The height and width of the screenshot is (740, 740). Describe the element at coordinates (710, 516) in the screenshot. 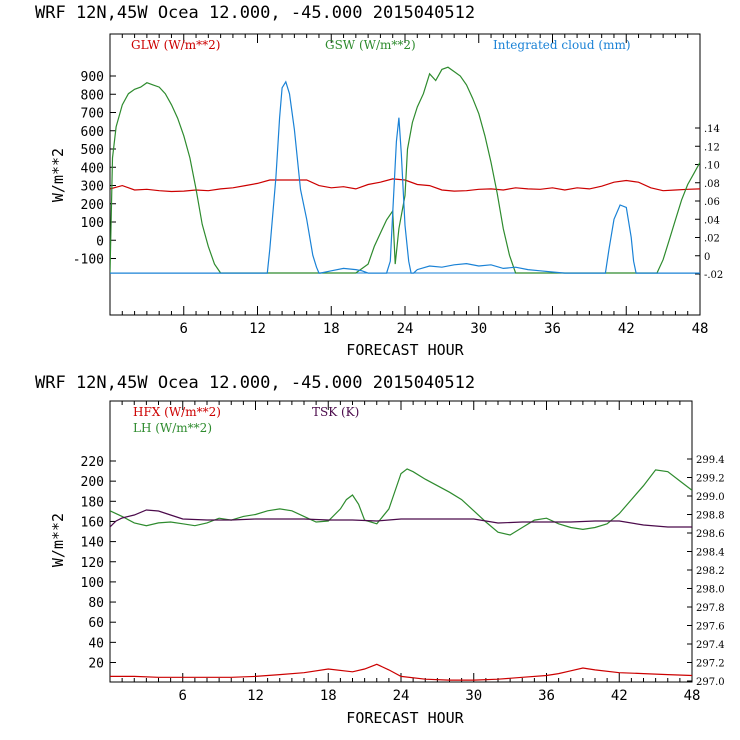

I see `y2-tick-label: 298.8` at that location.